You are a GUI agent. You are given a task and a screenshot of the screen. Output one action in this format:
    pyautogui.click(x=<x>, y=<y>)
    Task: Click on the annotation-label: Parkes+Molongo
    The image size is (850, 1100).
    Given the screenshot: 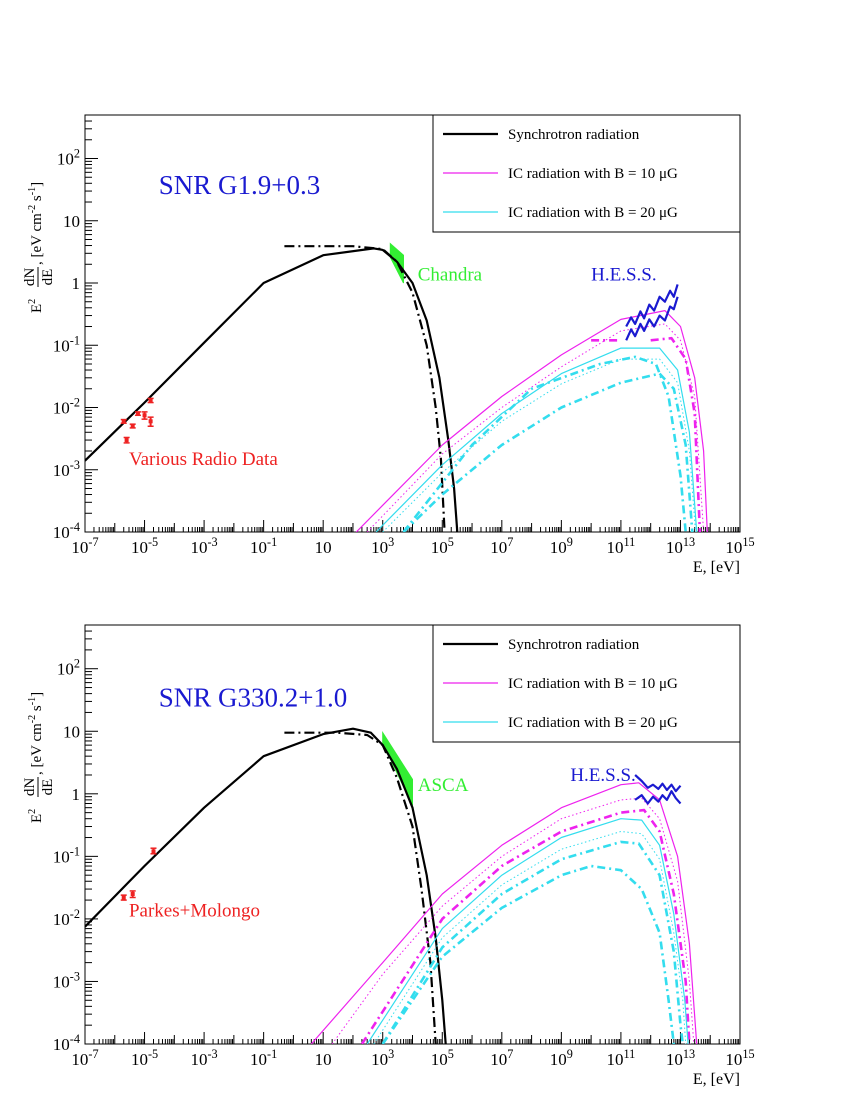 What is the action you would take?
    pyautogui.click(x=194, y=910)
    